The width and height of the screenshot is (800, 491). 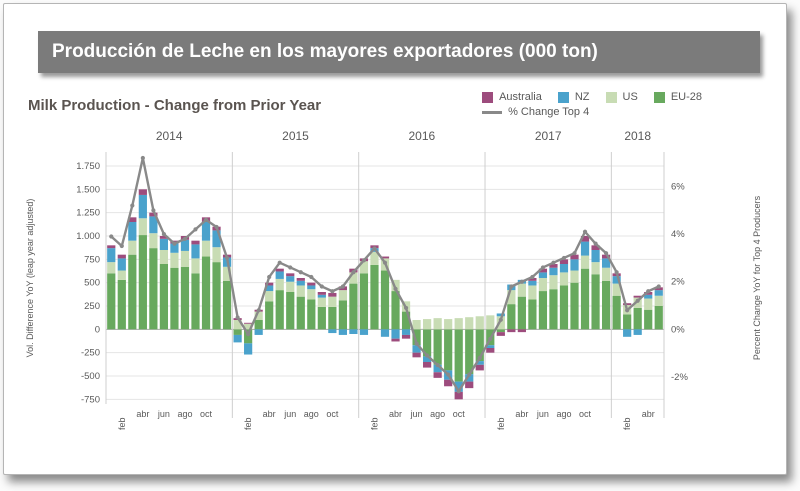 I want to click on legend-item-us: US, so click(x=621, y=97).